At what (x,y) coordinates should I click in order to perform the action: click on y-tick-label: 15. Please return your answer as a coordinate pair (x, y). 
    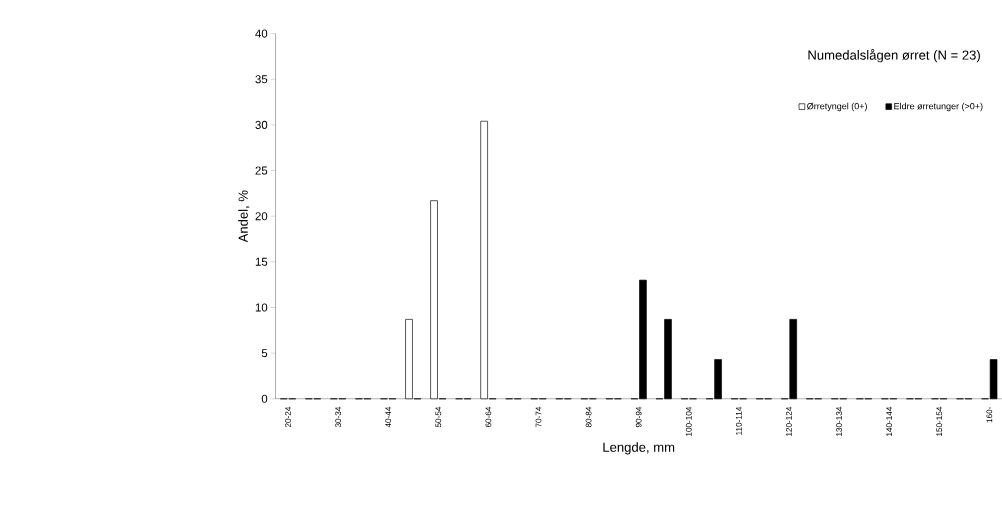
    Looking at the image, I should click on (261, 261).